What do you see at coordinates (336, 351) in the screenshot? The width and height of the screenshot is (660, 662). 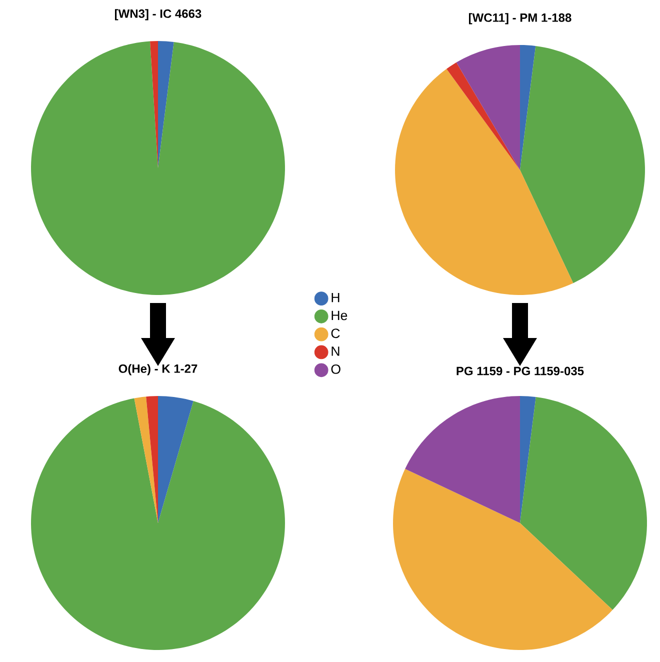 I see `legend-label: N` at bounding box center [336, 351].